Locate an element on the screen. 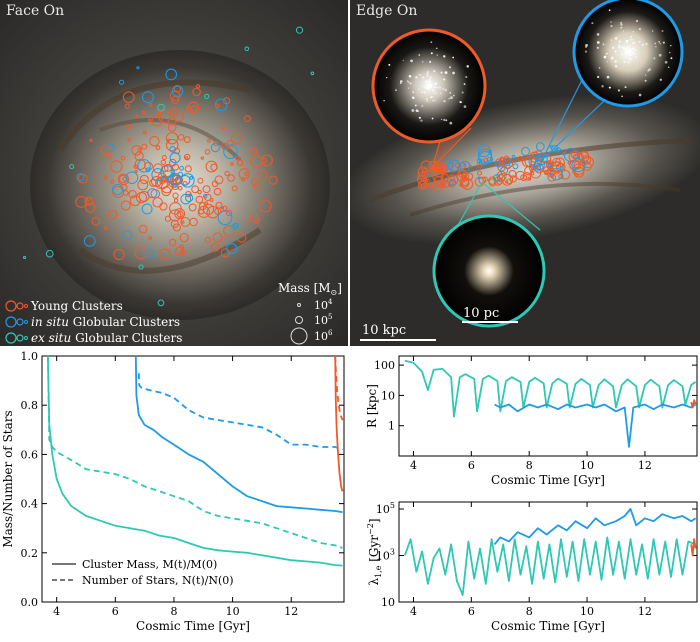 The width and height of the screenshot is (700, 642). x-tick-label: 6 is located at coordinates (115, 611).